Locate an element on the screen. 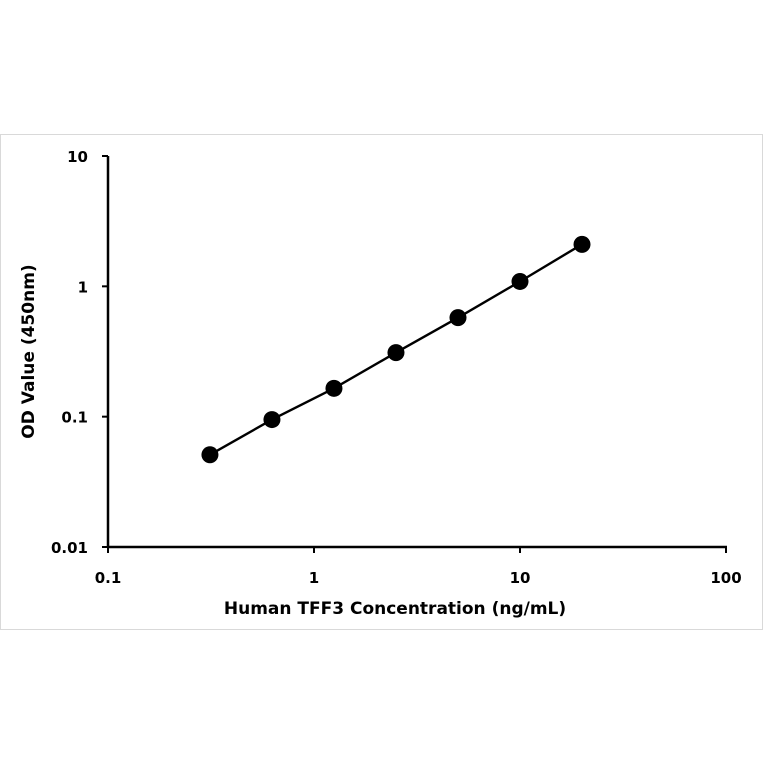 Image resolution: width=764 pixels, height=764 pixels. x-tick-label: 10 is located at coordinates (520, 578).